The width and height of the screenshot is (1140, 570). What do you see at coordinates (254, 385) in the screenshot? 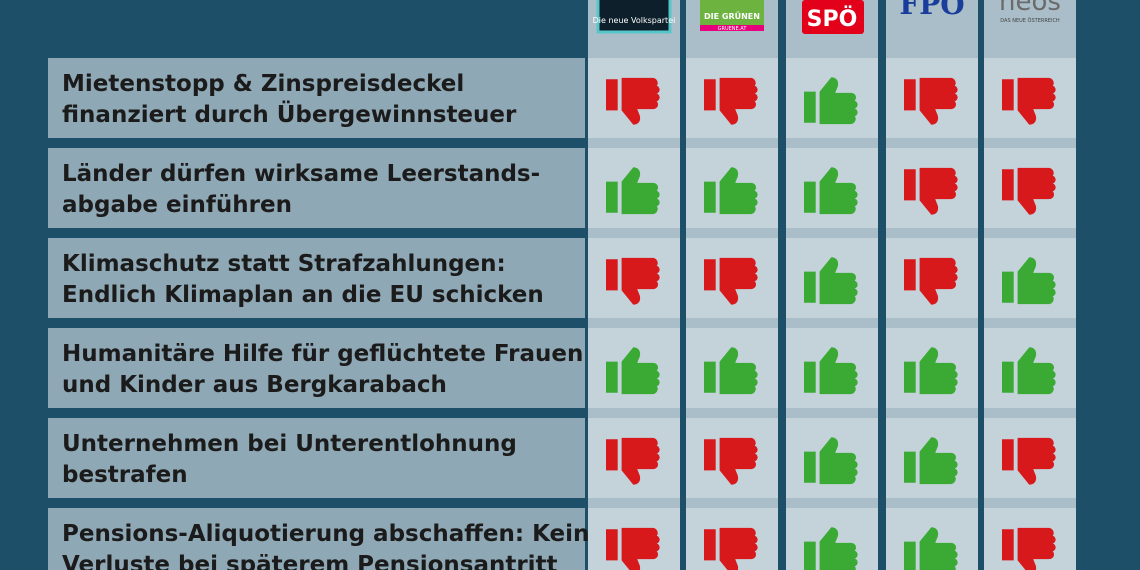
I see `row-label: und Kinder aus Bergkarabach` at bounding box center [254, 385].